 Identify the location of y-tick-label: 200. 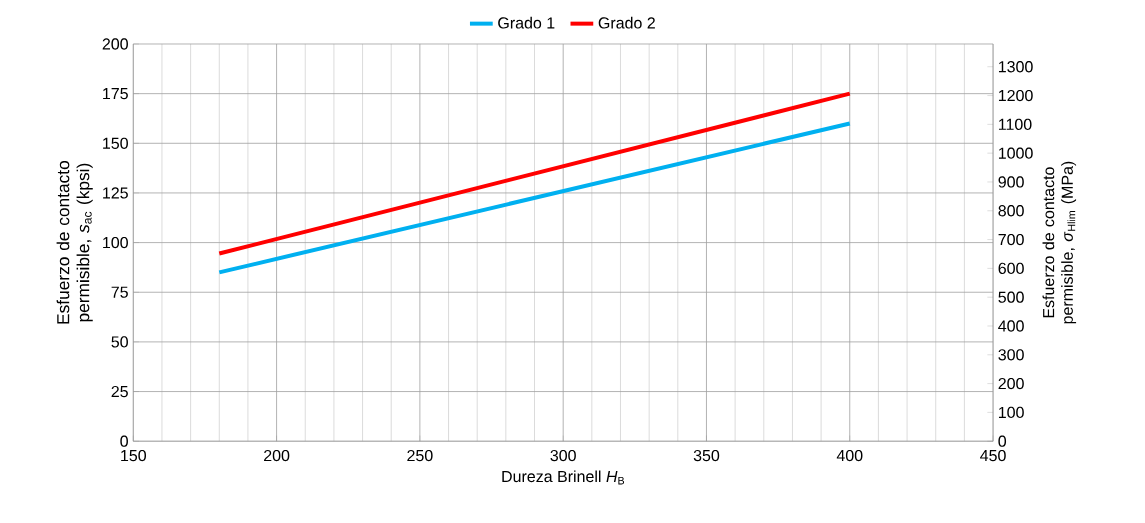
(115, 44).